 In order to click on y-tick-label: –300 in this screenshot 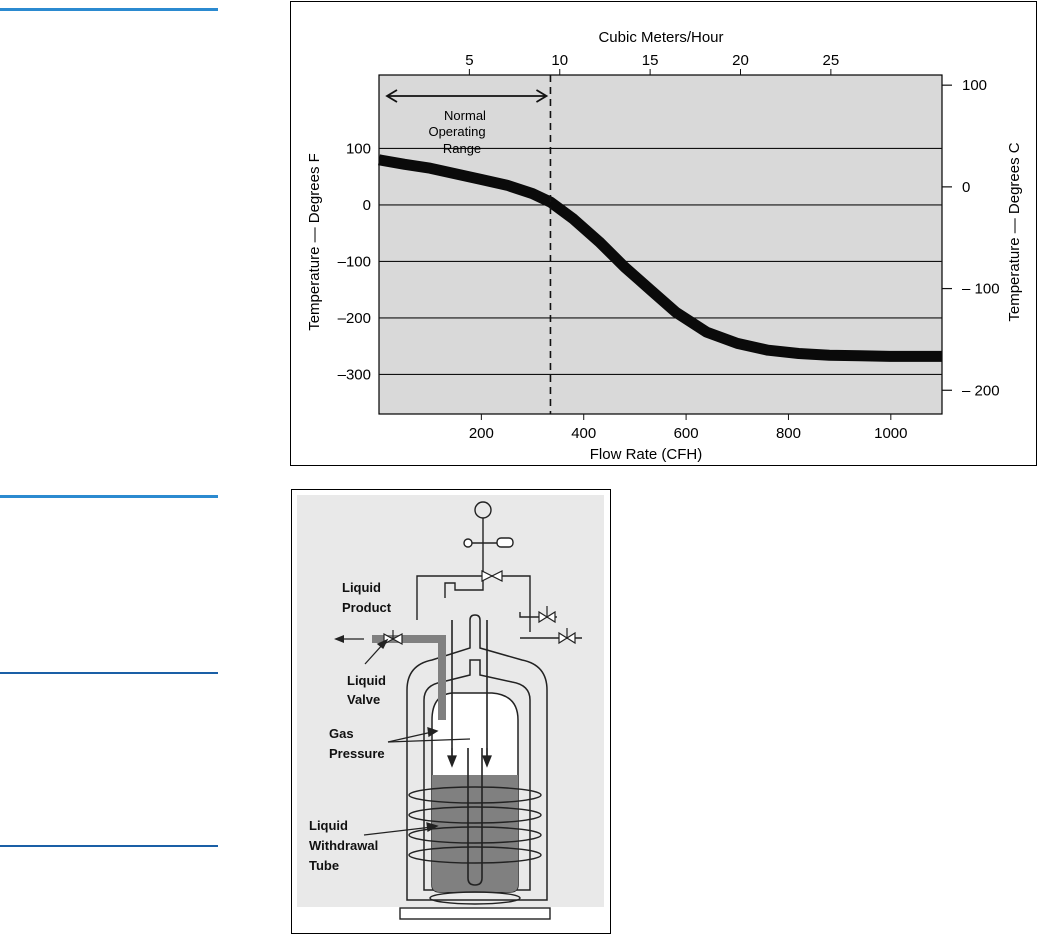, I will do `click(354, 374)`.